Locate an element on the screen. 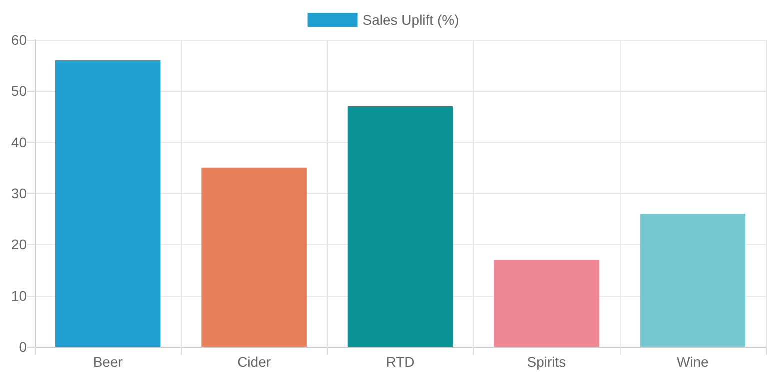 The image size is (767, 383). legend-label: Sales Uplift (%) is located at coordinates (411, 20).